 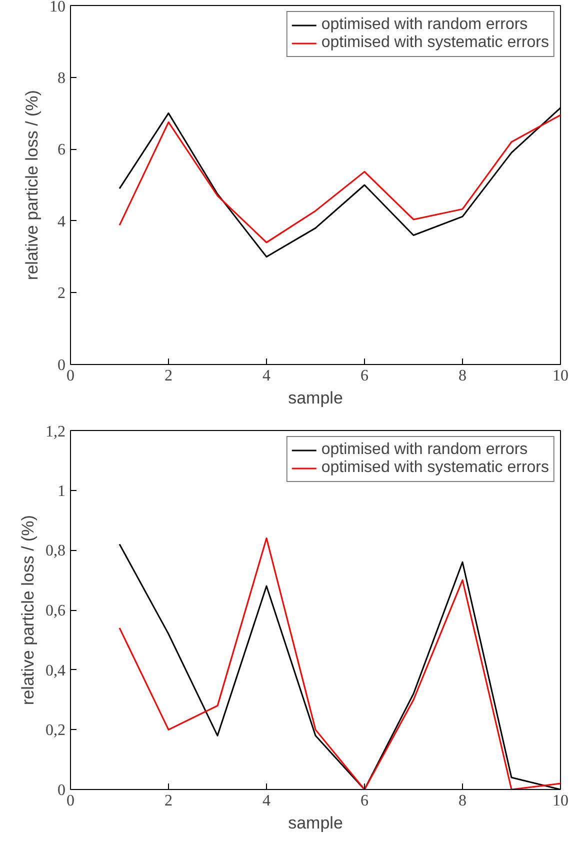 I want to click on y-tick-label: 8, so click(x=62, y=78).